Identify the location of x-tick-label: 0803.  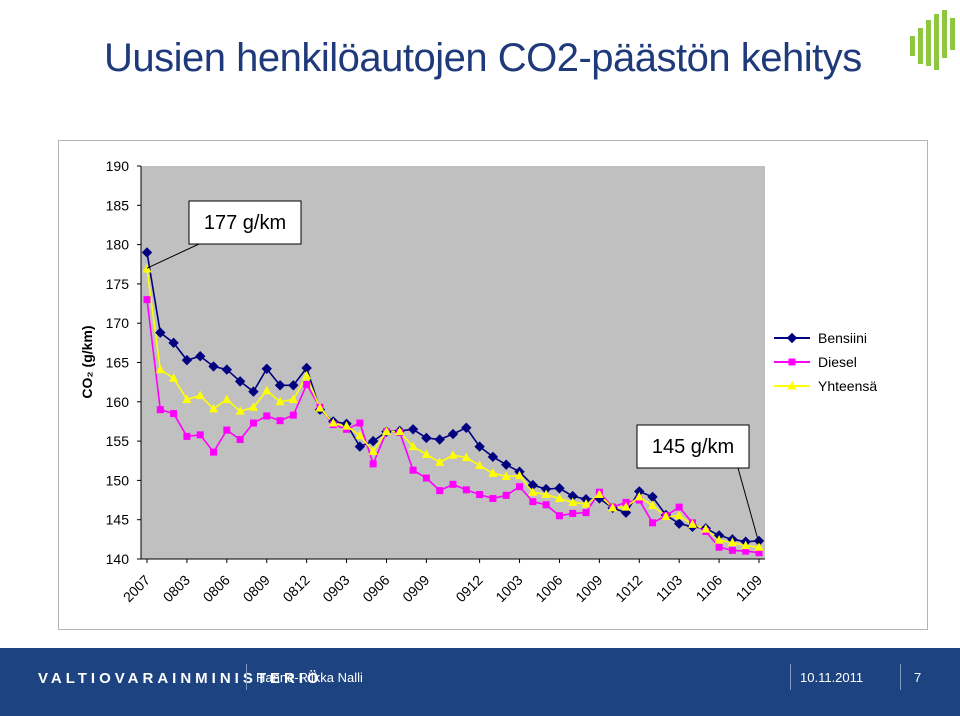
(176, 588).